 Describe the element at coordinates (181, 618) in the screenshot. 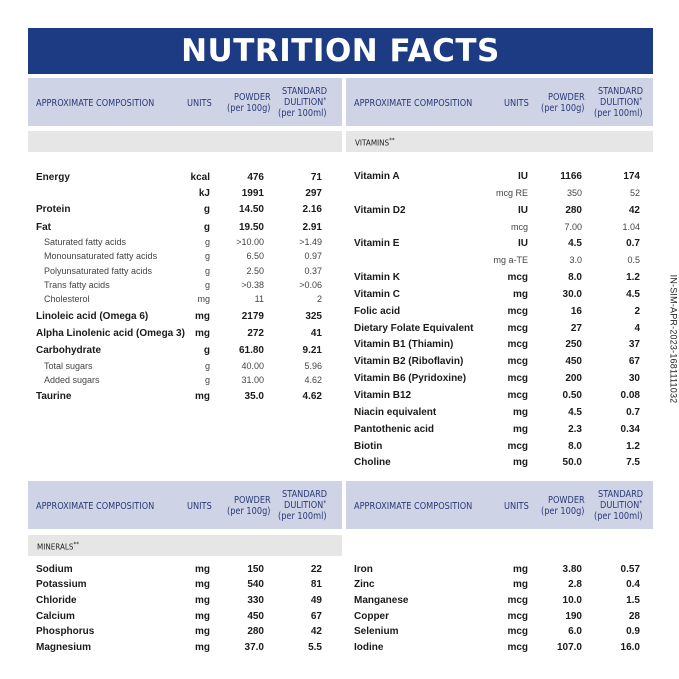

I see `table-row: Calcium mg 450 67` at that location.